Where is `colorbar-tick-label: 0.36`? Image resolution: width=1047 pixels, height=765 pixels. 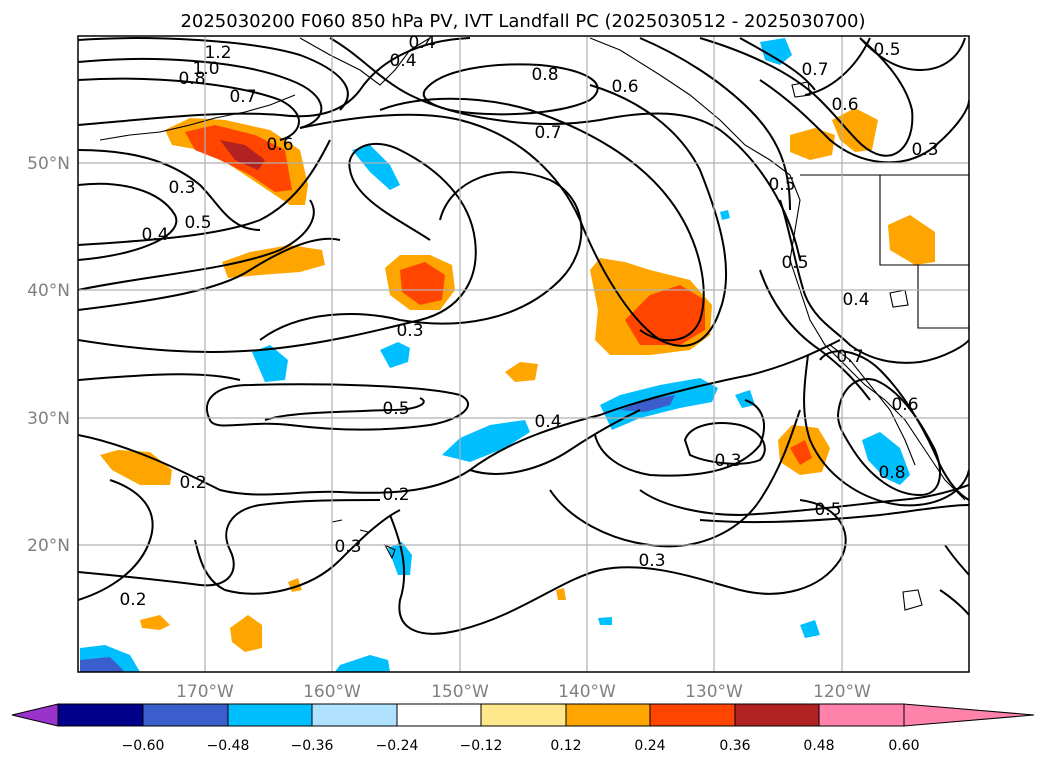
colorbar-tick-label: 0.36 is located at coordinates (734, 746).